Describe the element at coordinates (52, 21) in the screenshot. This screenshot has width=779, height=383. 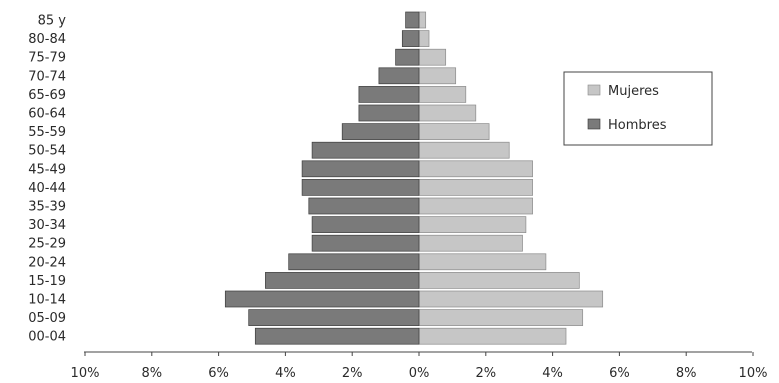
I see `y-tick-label: 85 y` at that location.